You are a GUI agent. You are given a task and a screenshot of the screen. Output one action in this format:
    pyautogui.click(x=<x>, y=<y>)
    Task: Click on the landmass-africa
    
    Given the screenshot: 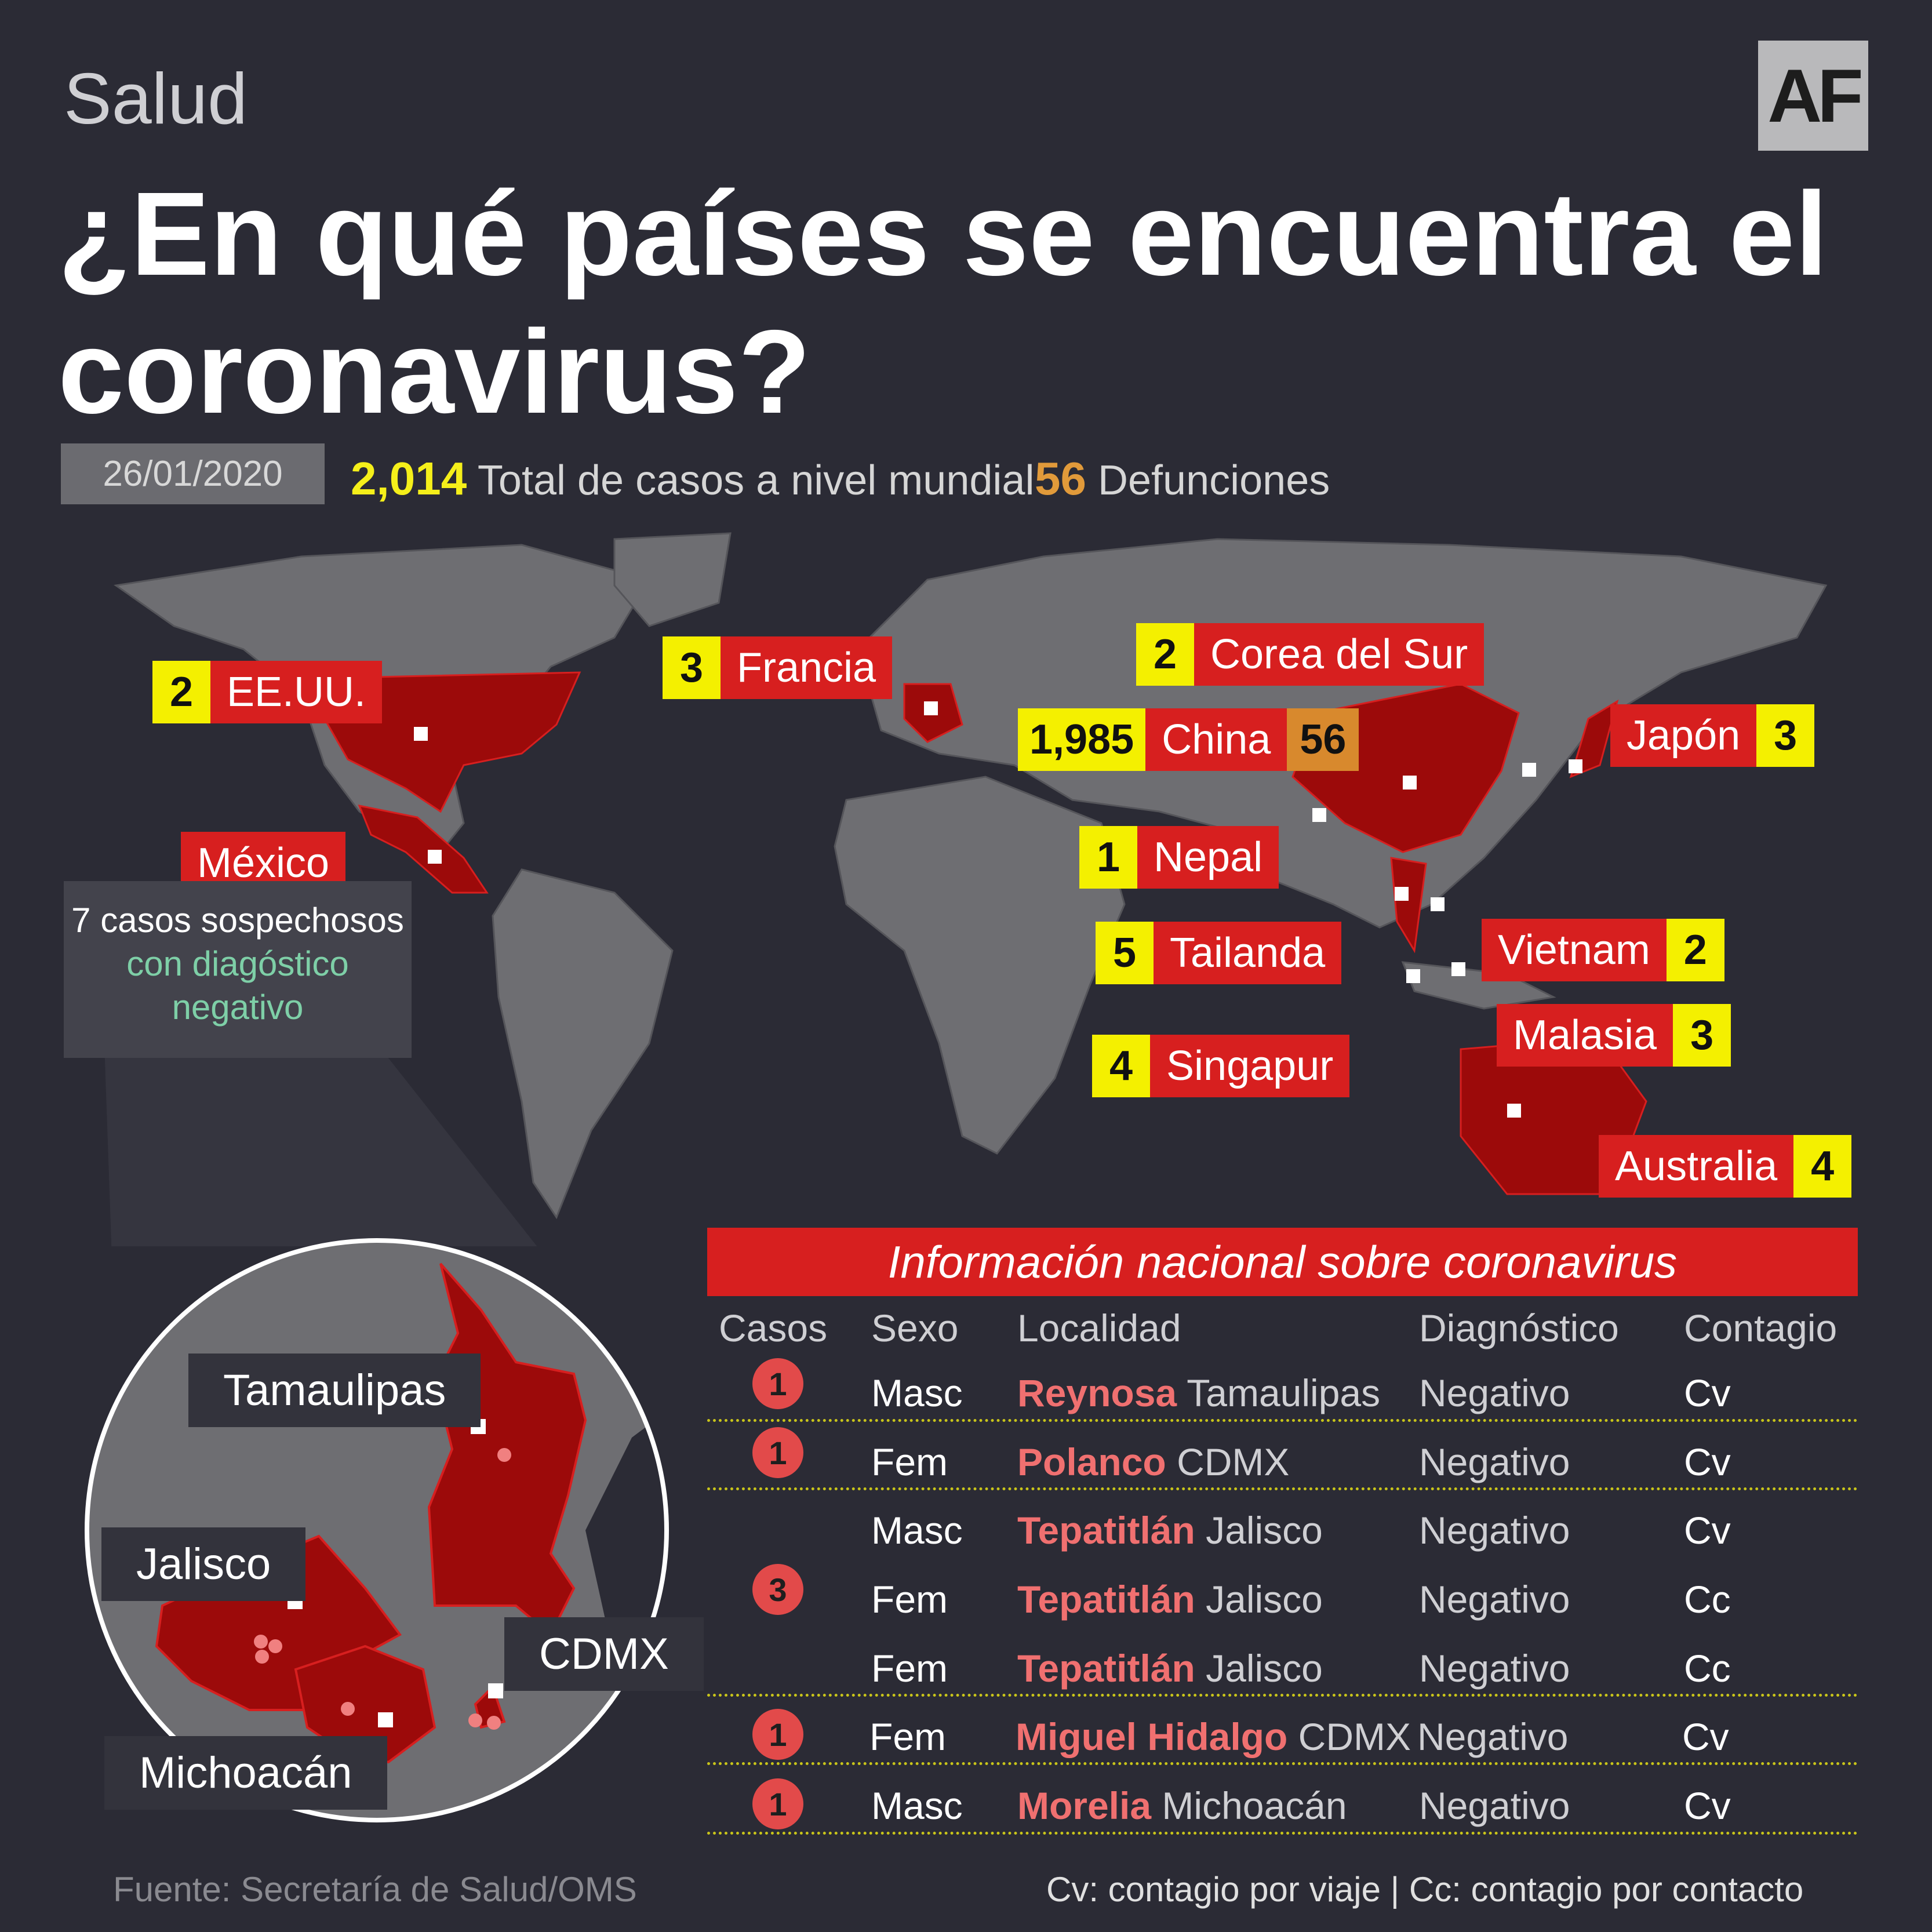 What is the action you would take?
    pyautogui.click(x=980, y=965)
    